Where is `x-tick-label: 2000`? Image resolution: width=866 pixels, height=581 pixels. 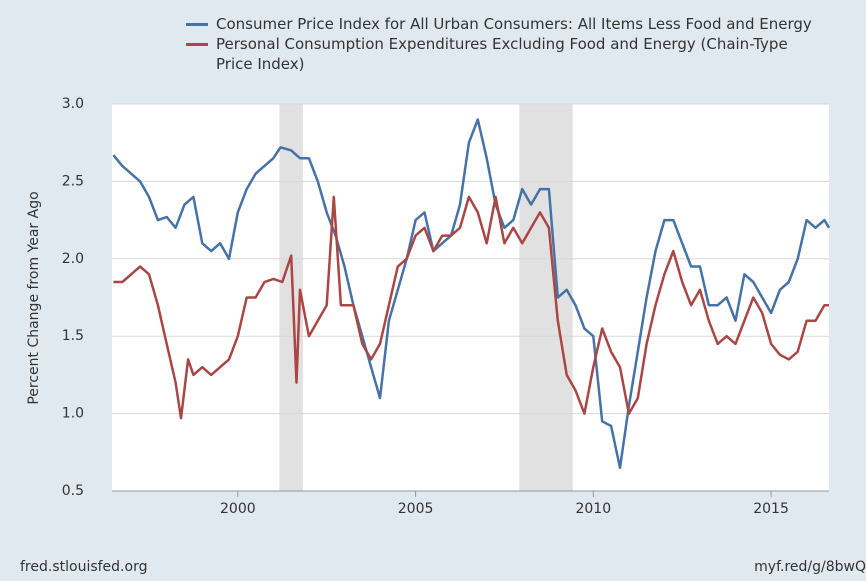
x-tick-label: 2000 is located at coordinates (238, 509).